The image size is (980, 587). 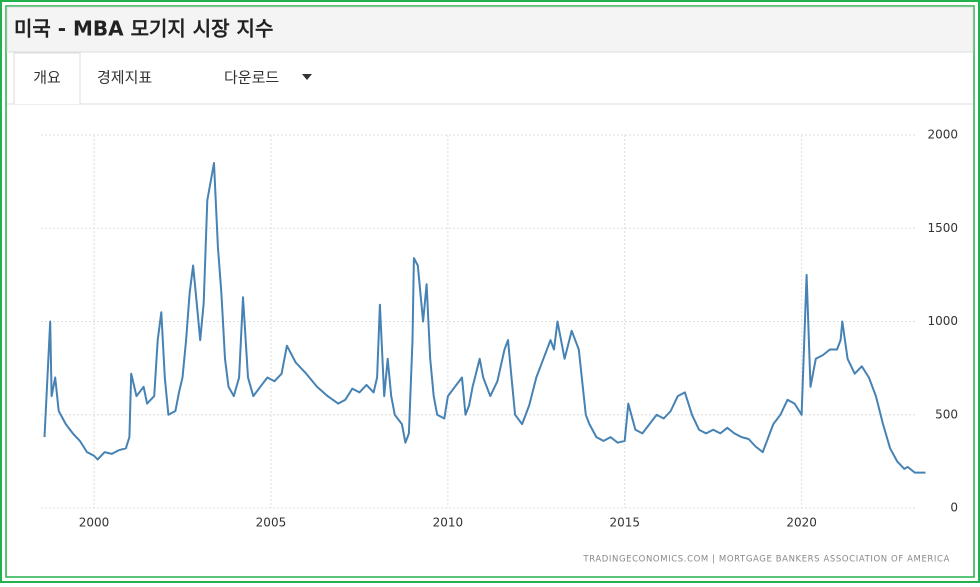 What do you see at coordinates (143, 29) in the screenshot?
I see `page-title: 미국 - MBA 모기지 시장 지수` at bounding box center [143, 29].